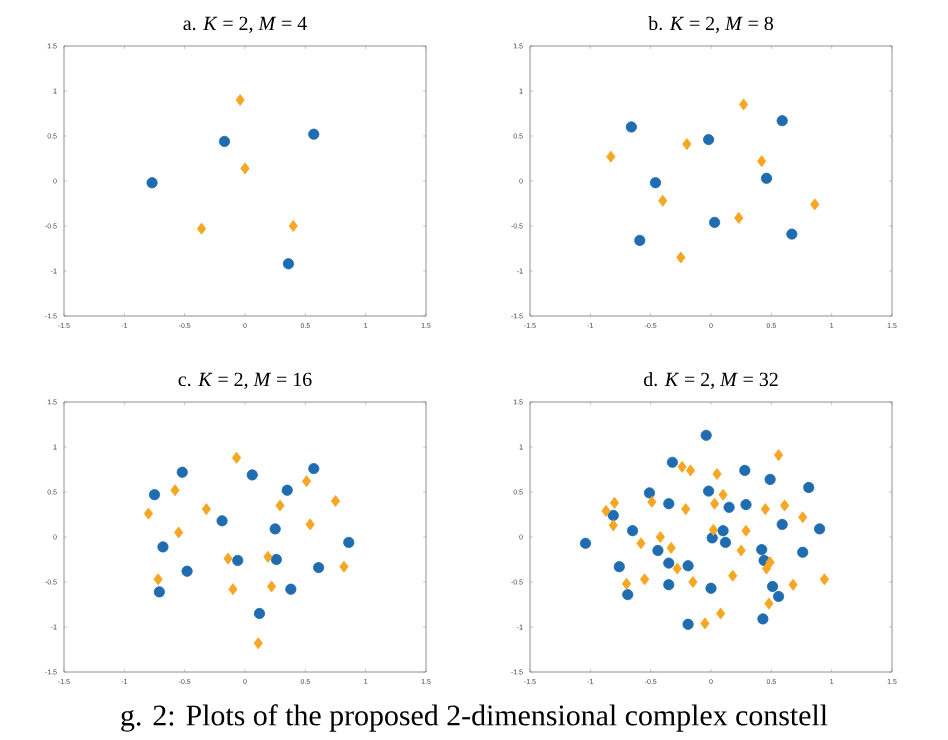 This screenshot has width=948, height=740. Describe the element at coordinates (710, 380) in the screenshot. I see `chart-title: d. K = 2, M = 32` at that location.